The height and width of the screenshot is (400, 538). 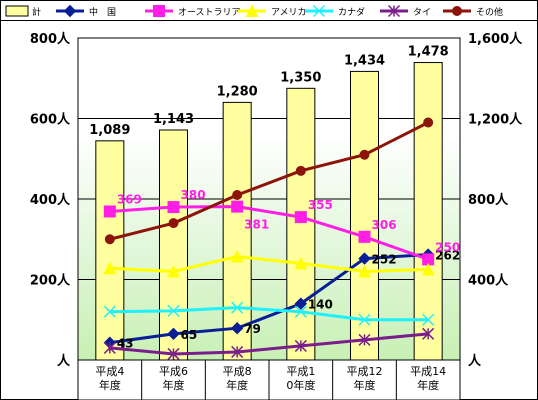 What do you see at coordinates (300, 77) in the screenshot?
I see `bar-total-label: 1,350` at bounding box center [300, 77].